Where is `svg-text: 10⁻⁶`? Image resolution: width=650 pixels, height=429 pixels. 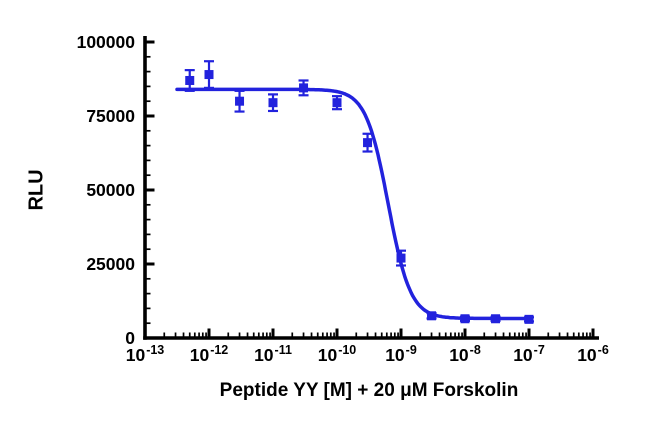
svg-text: 10⁻⁶ is located at coordinates (593, 354).